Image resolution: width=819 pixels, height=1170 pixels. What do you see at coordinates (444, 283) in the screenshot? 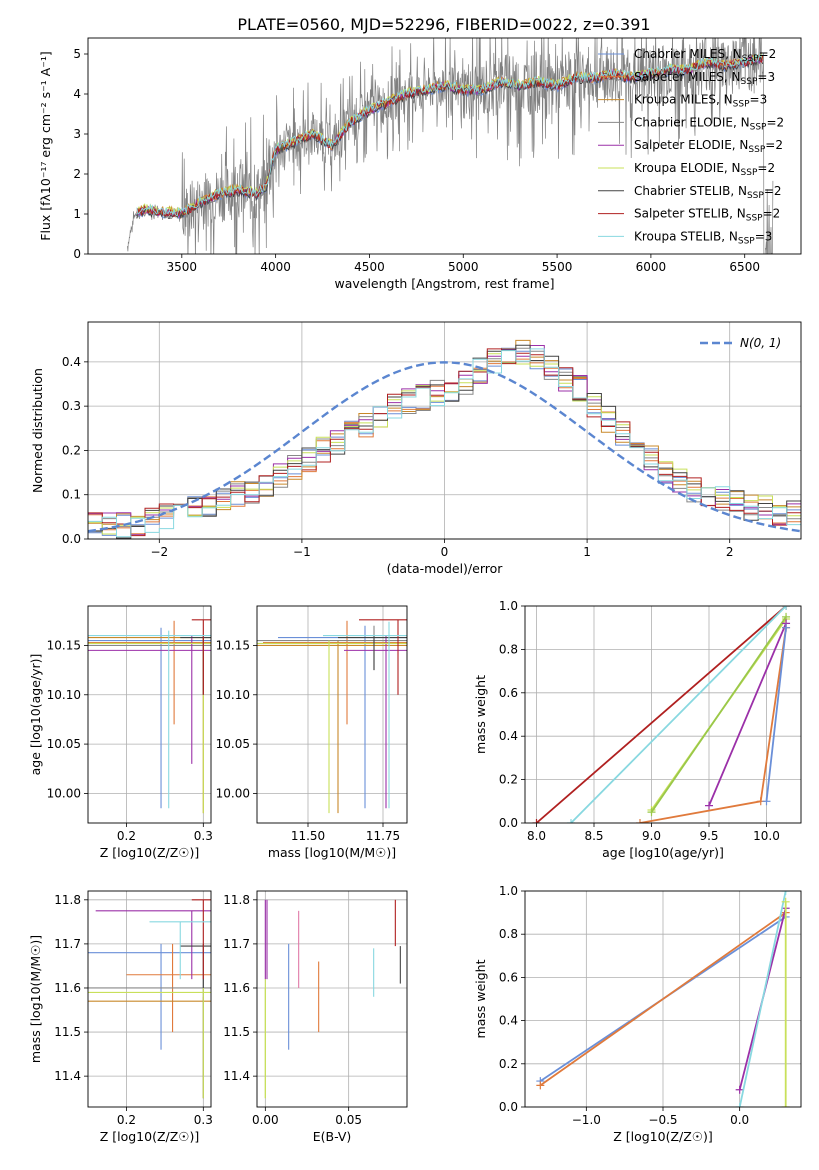
I see `spectrum-xlabel: wavelength [Angstrom, rest frame]` at bounding box center [444, 283].